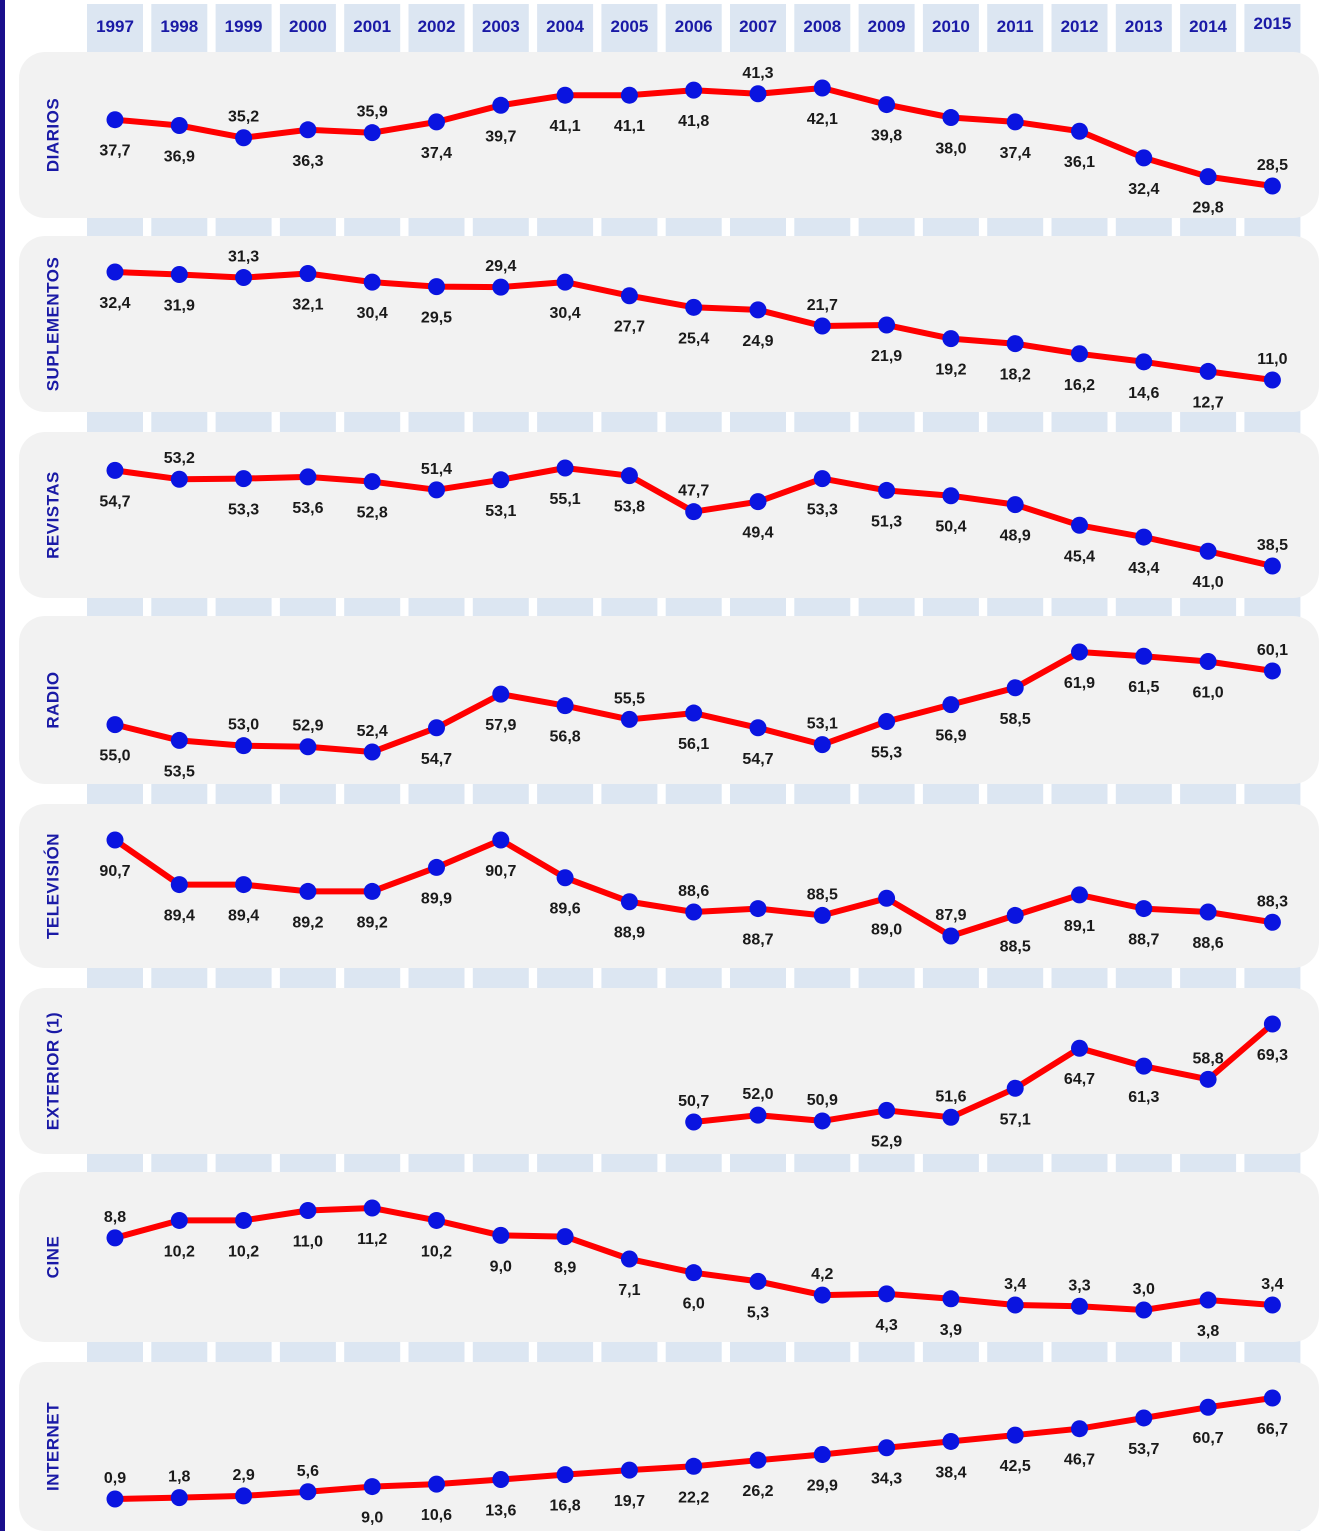 Image resolution: width=1322 pixels, height=1531 pixels. Describe the element at coordinates (437, 26) in the screenshot. I see `year-label: 2002` at that location.